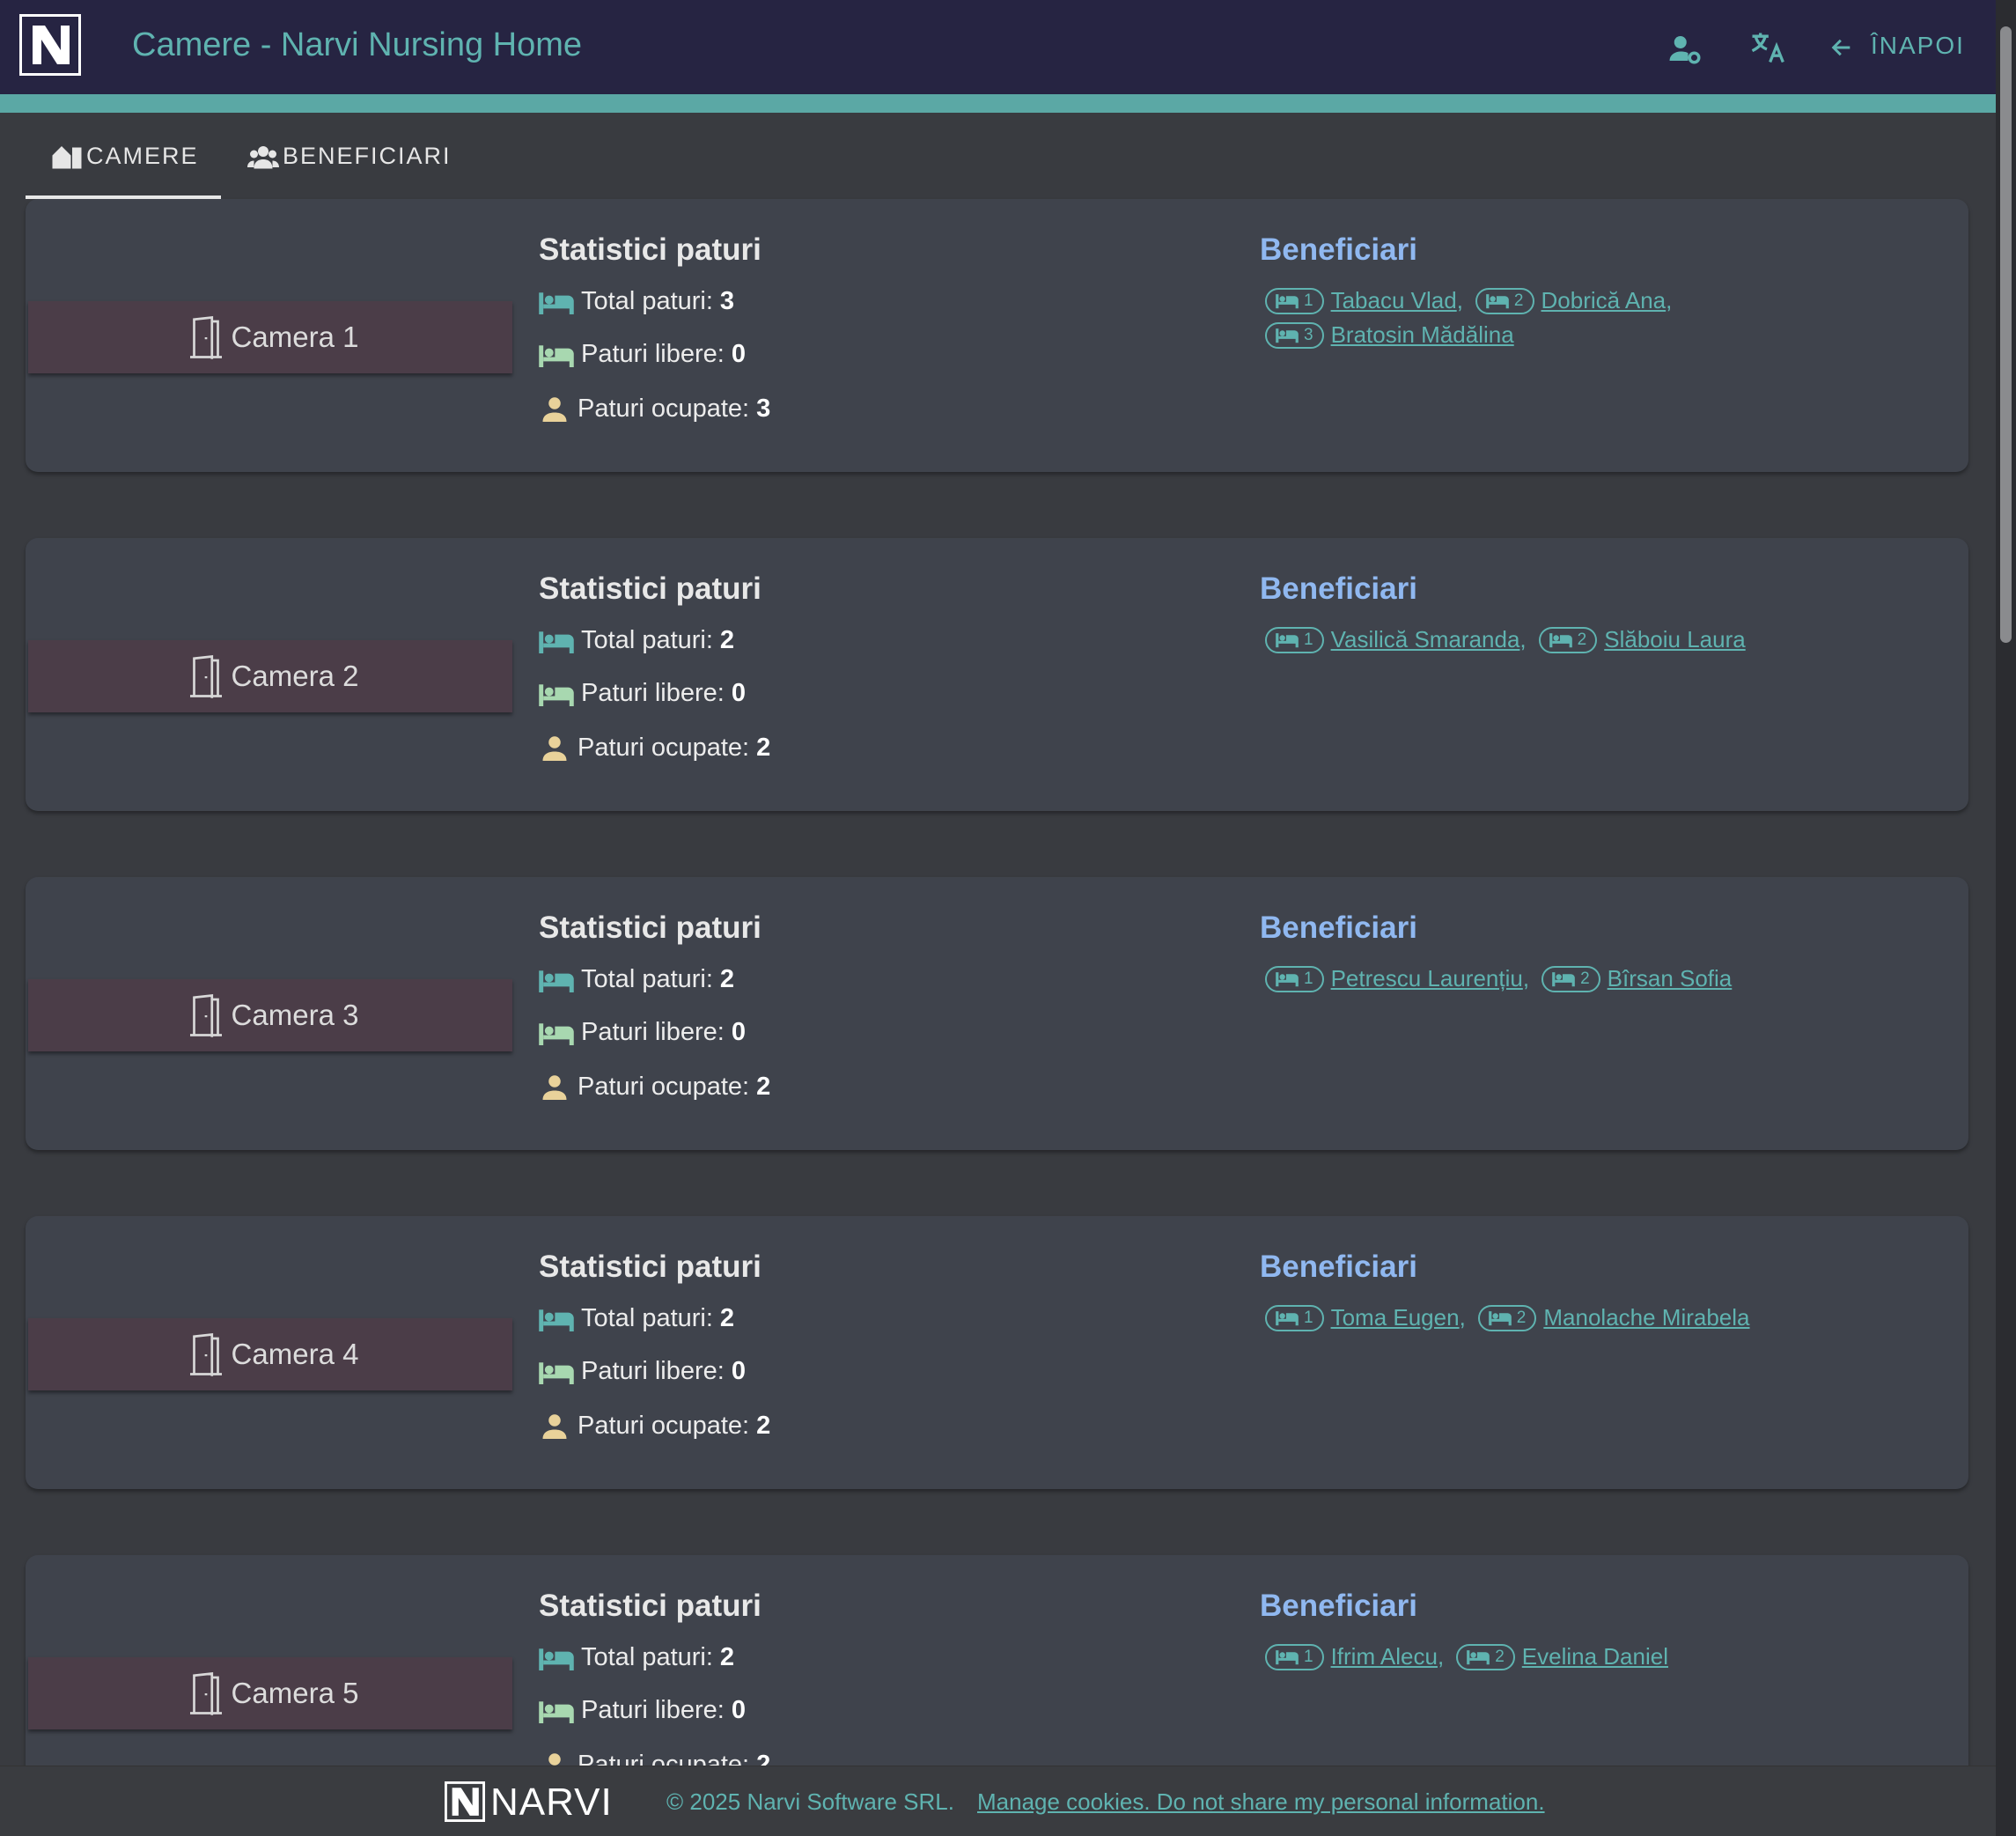 The height and width of the screenshot is (1836, 2016). What do you see at coordinates (636, 301) in the screenshot?
I see `stat-row: Total paturi: 3` at bounding box center [636, 301].